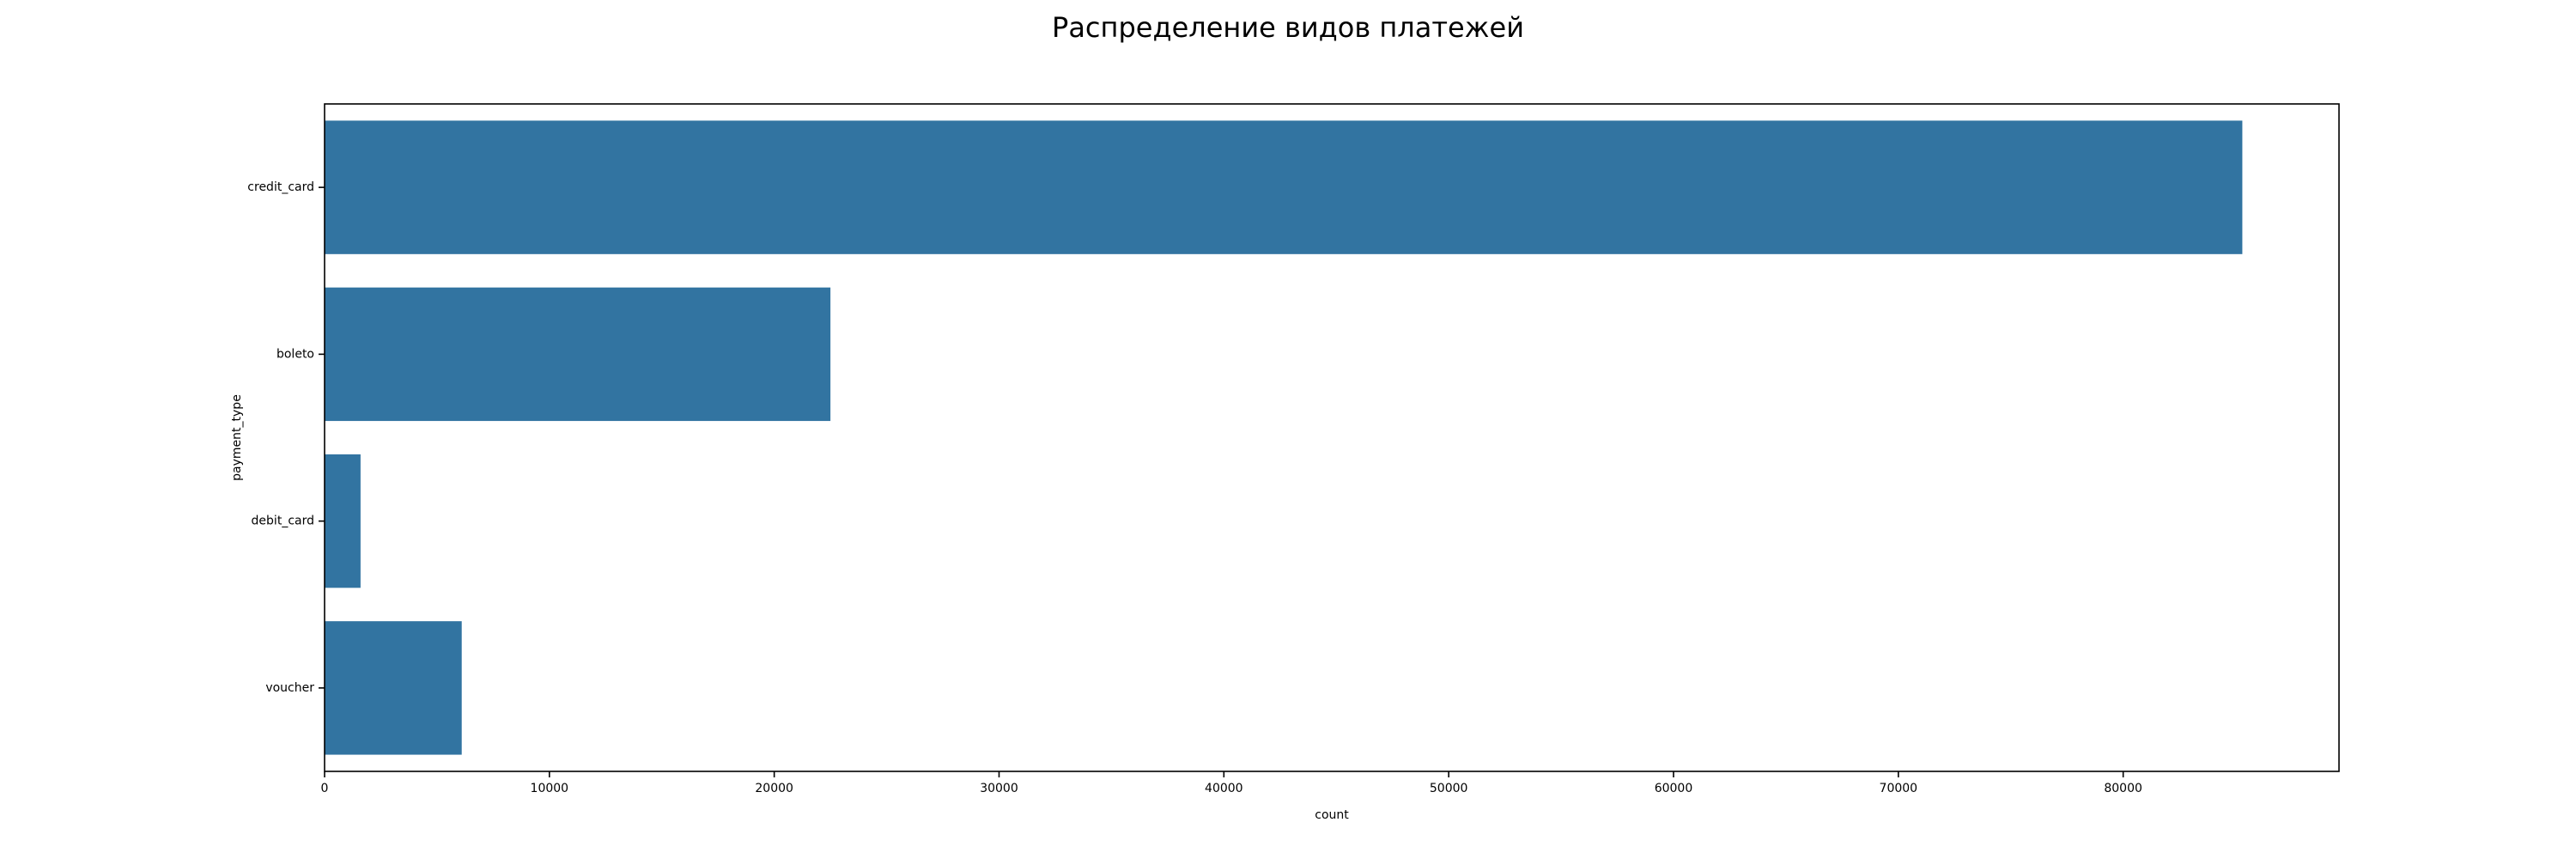 This screenshot has height=859, width=2576. What do you see at coordinates (1674, 788) in the screenshot?
I see `x-tick-label: 60000` at bounding box center [1674, 788].